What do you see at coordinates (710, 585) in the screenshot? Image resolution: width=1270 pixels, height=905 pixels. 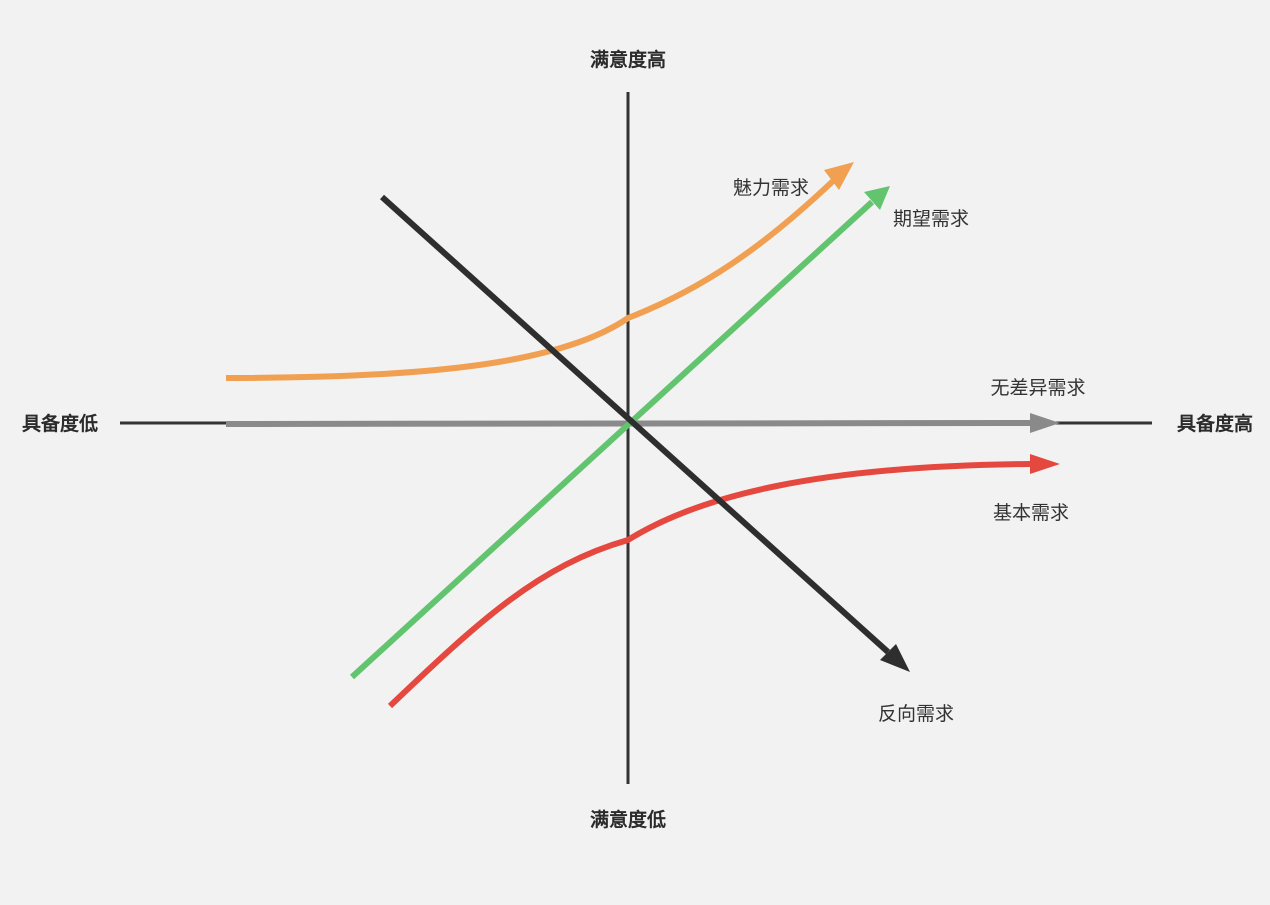 I see `must-be-line` at bounding box center [710, 585].